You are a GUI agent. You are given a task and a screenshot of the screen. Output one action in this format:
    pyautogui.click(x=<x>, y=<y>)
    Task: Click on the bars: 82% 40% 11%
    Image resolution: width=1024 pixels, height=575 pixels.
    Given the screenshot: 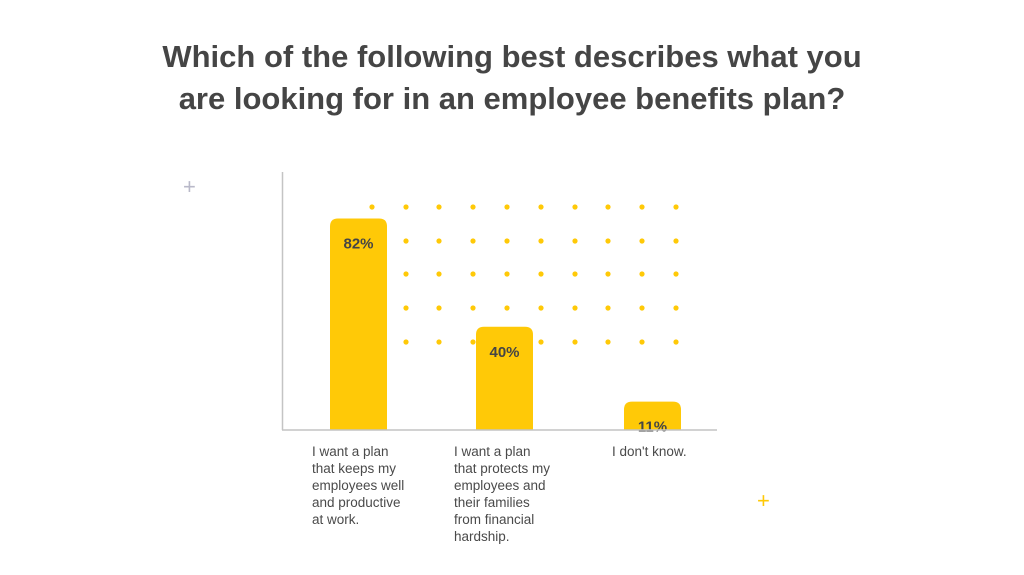 What is the action you would take?
    pyautogui.click(x=505, y=327)
    